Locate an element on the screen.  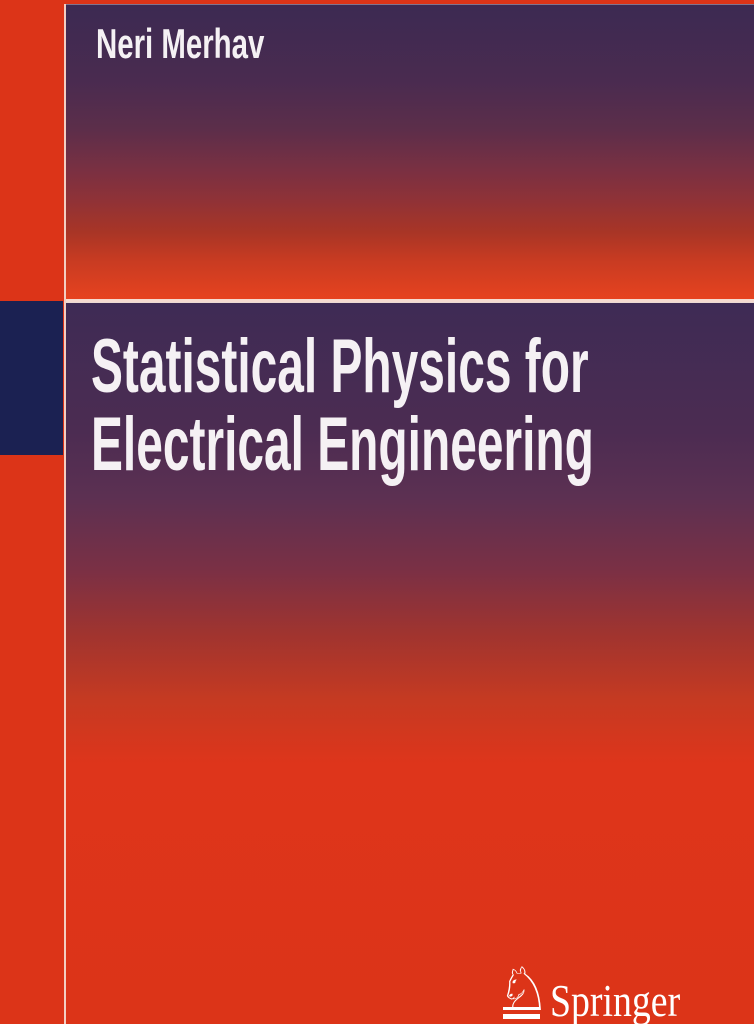
vertical-separator-line is located at coordinates (64, 514).